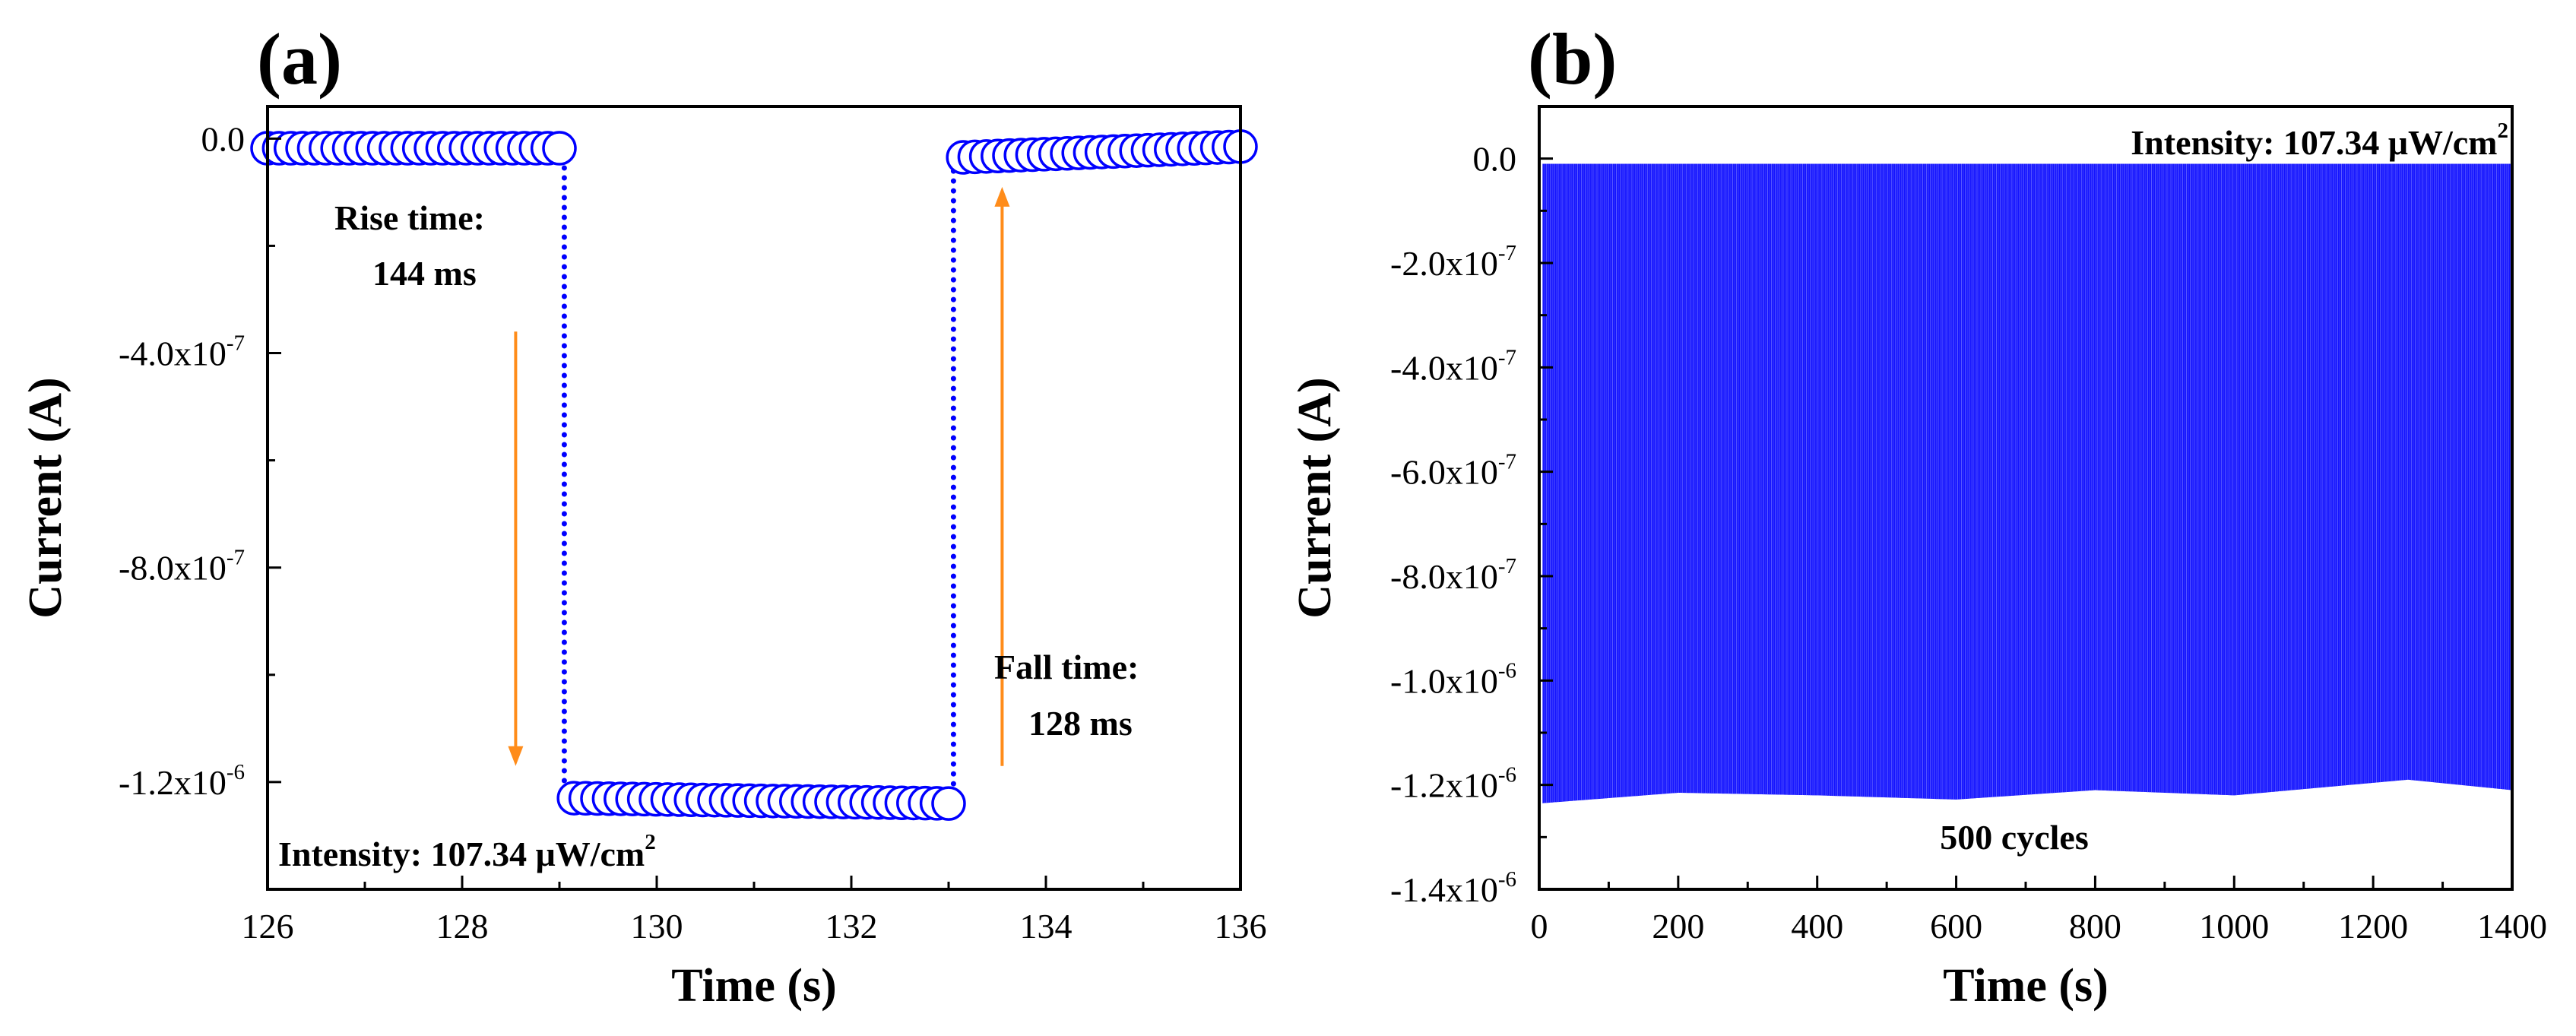 This screenshot has width=2576, height=1036. What do you see at coordinates (182, 352) in the screenshot?
I see `panel-a-y-tick-label: -4.0x10⁻⁷` at bounding box center [182, 352].